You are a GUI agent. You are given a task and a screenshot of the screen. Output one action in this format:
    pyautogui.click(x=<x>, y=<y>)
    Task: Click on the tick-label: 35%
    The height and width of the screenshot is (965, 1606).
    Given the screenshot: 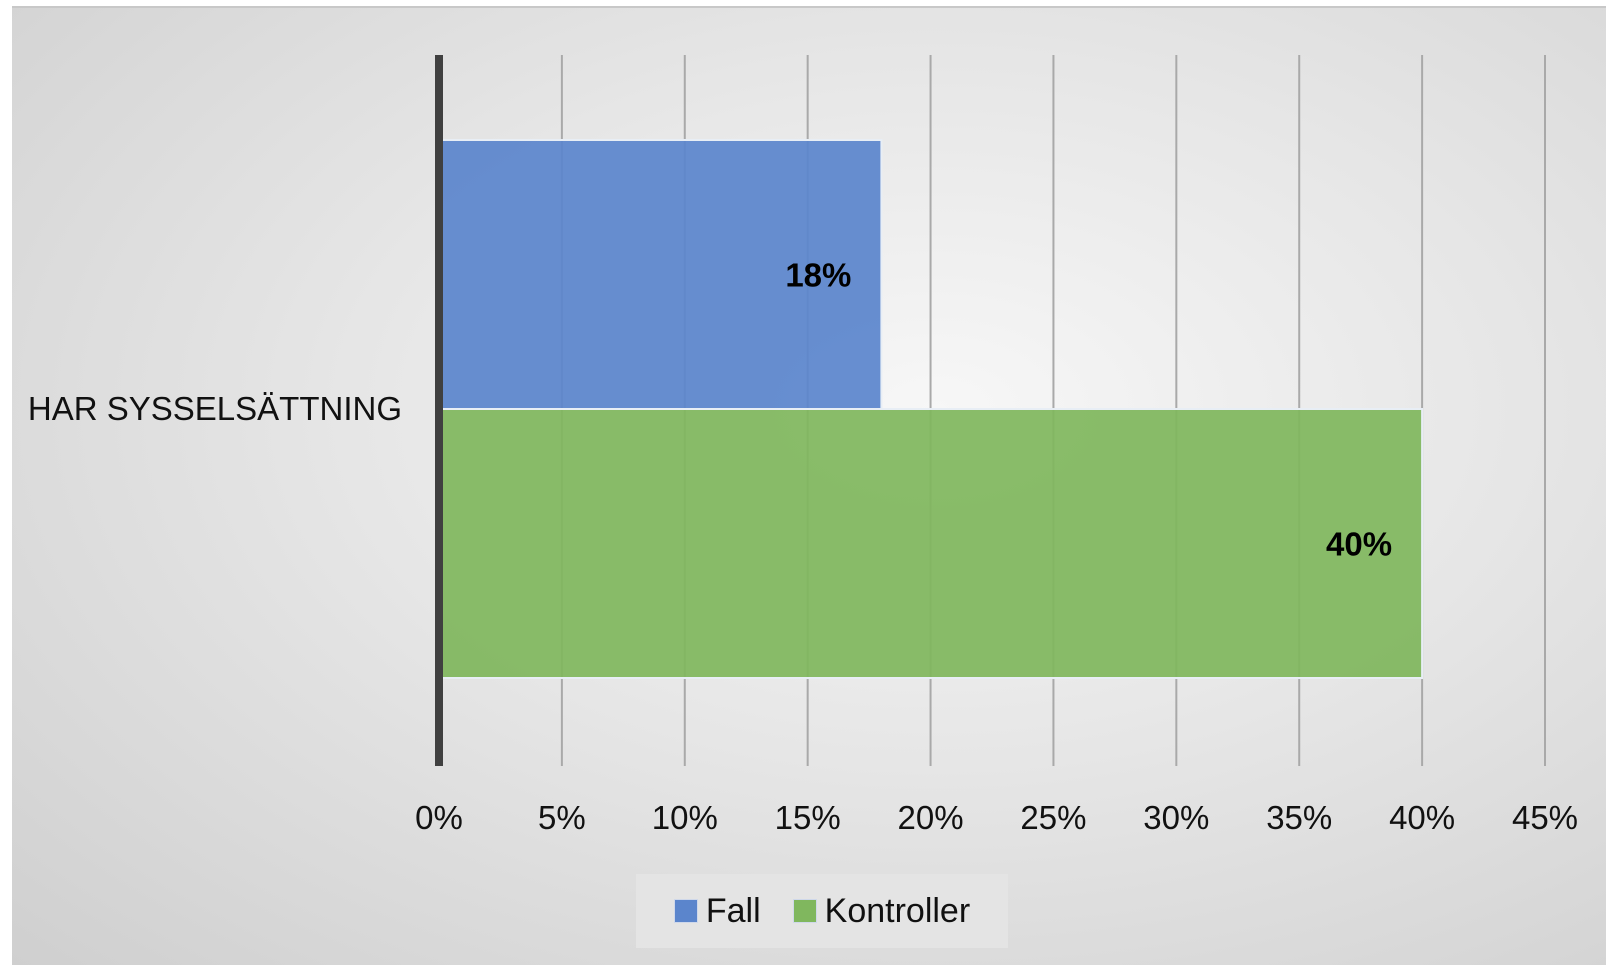 What is the action you would take?
    pyautogui.click(x=1299, y=817)
    